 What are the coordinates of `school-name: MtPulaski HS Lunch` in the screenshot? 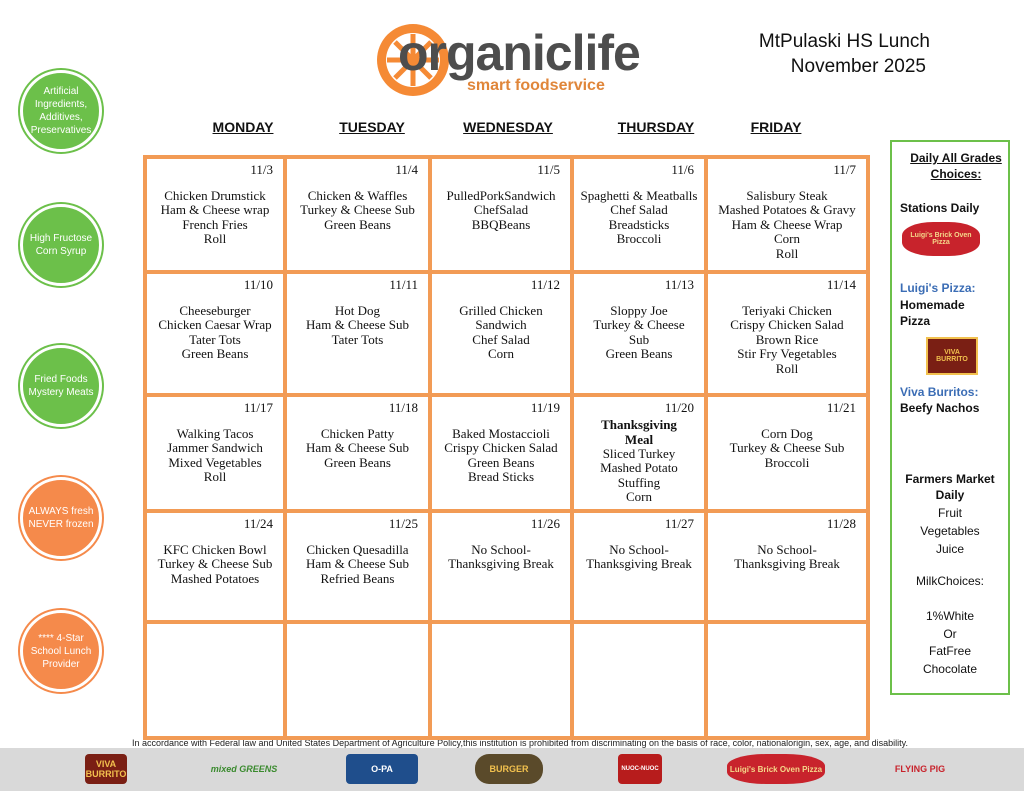 It's located at (844, 41).